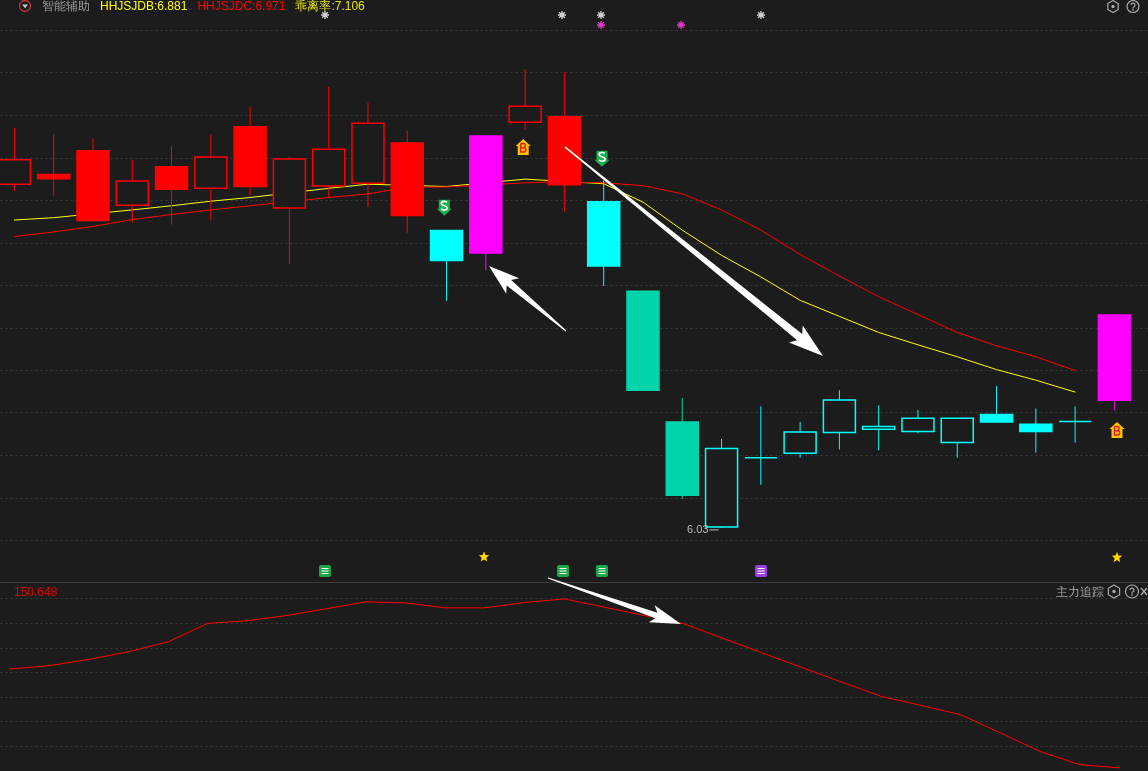  What do you see at coordinates (66, 6) in the screenshot?
I see `chart-title: 智能辅助` at bounding box center [66, 6].